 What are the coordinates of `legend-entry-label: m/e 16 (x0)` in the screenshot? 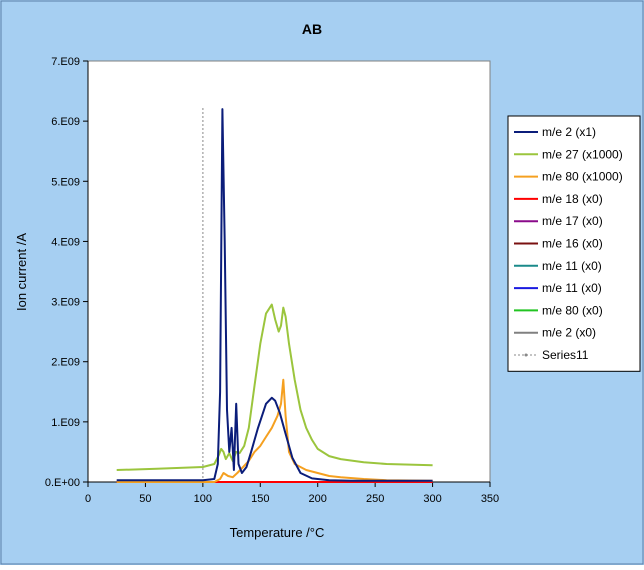 It's located at (572, 244).